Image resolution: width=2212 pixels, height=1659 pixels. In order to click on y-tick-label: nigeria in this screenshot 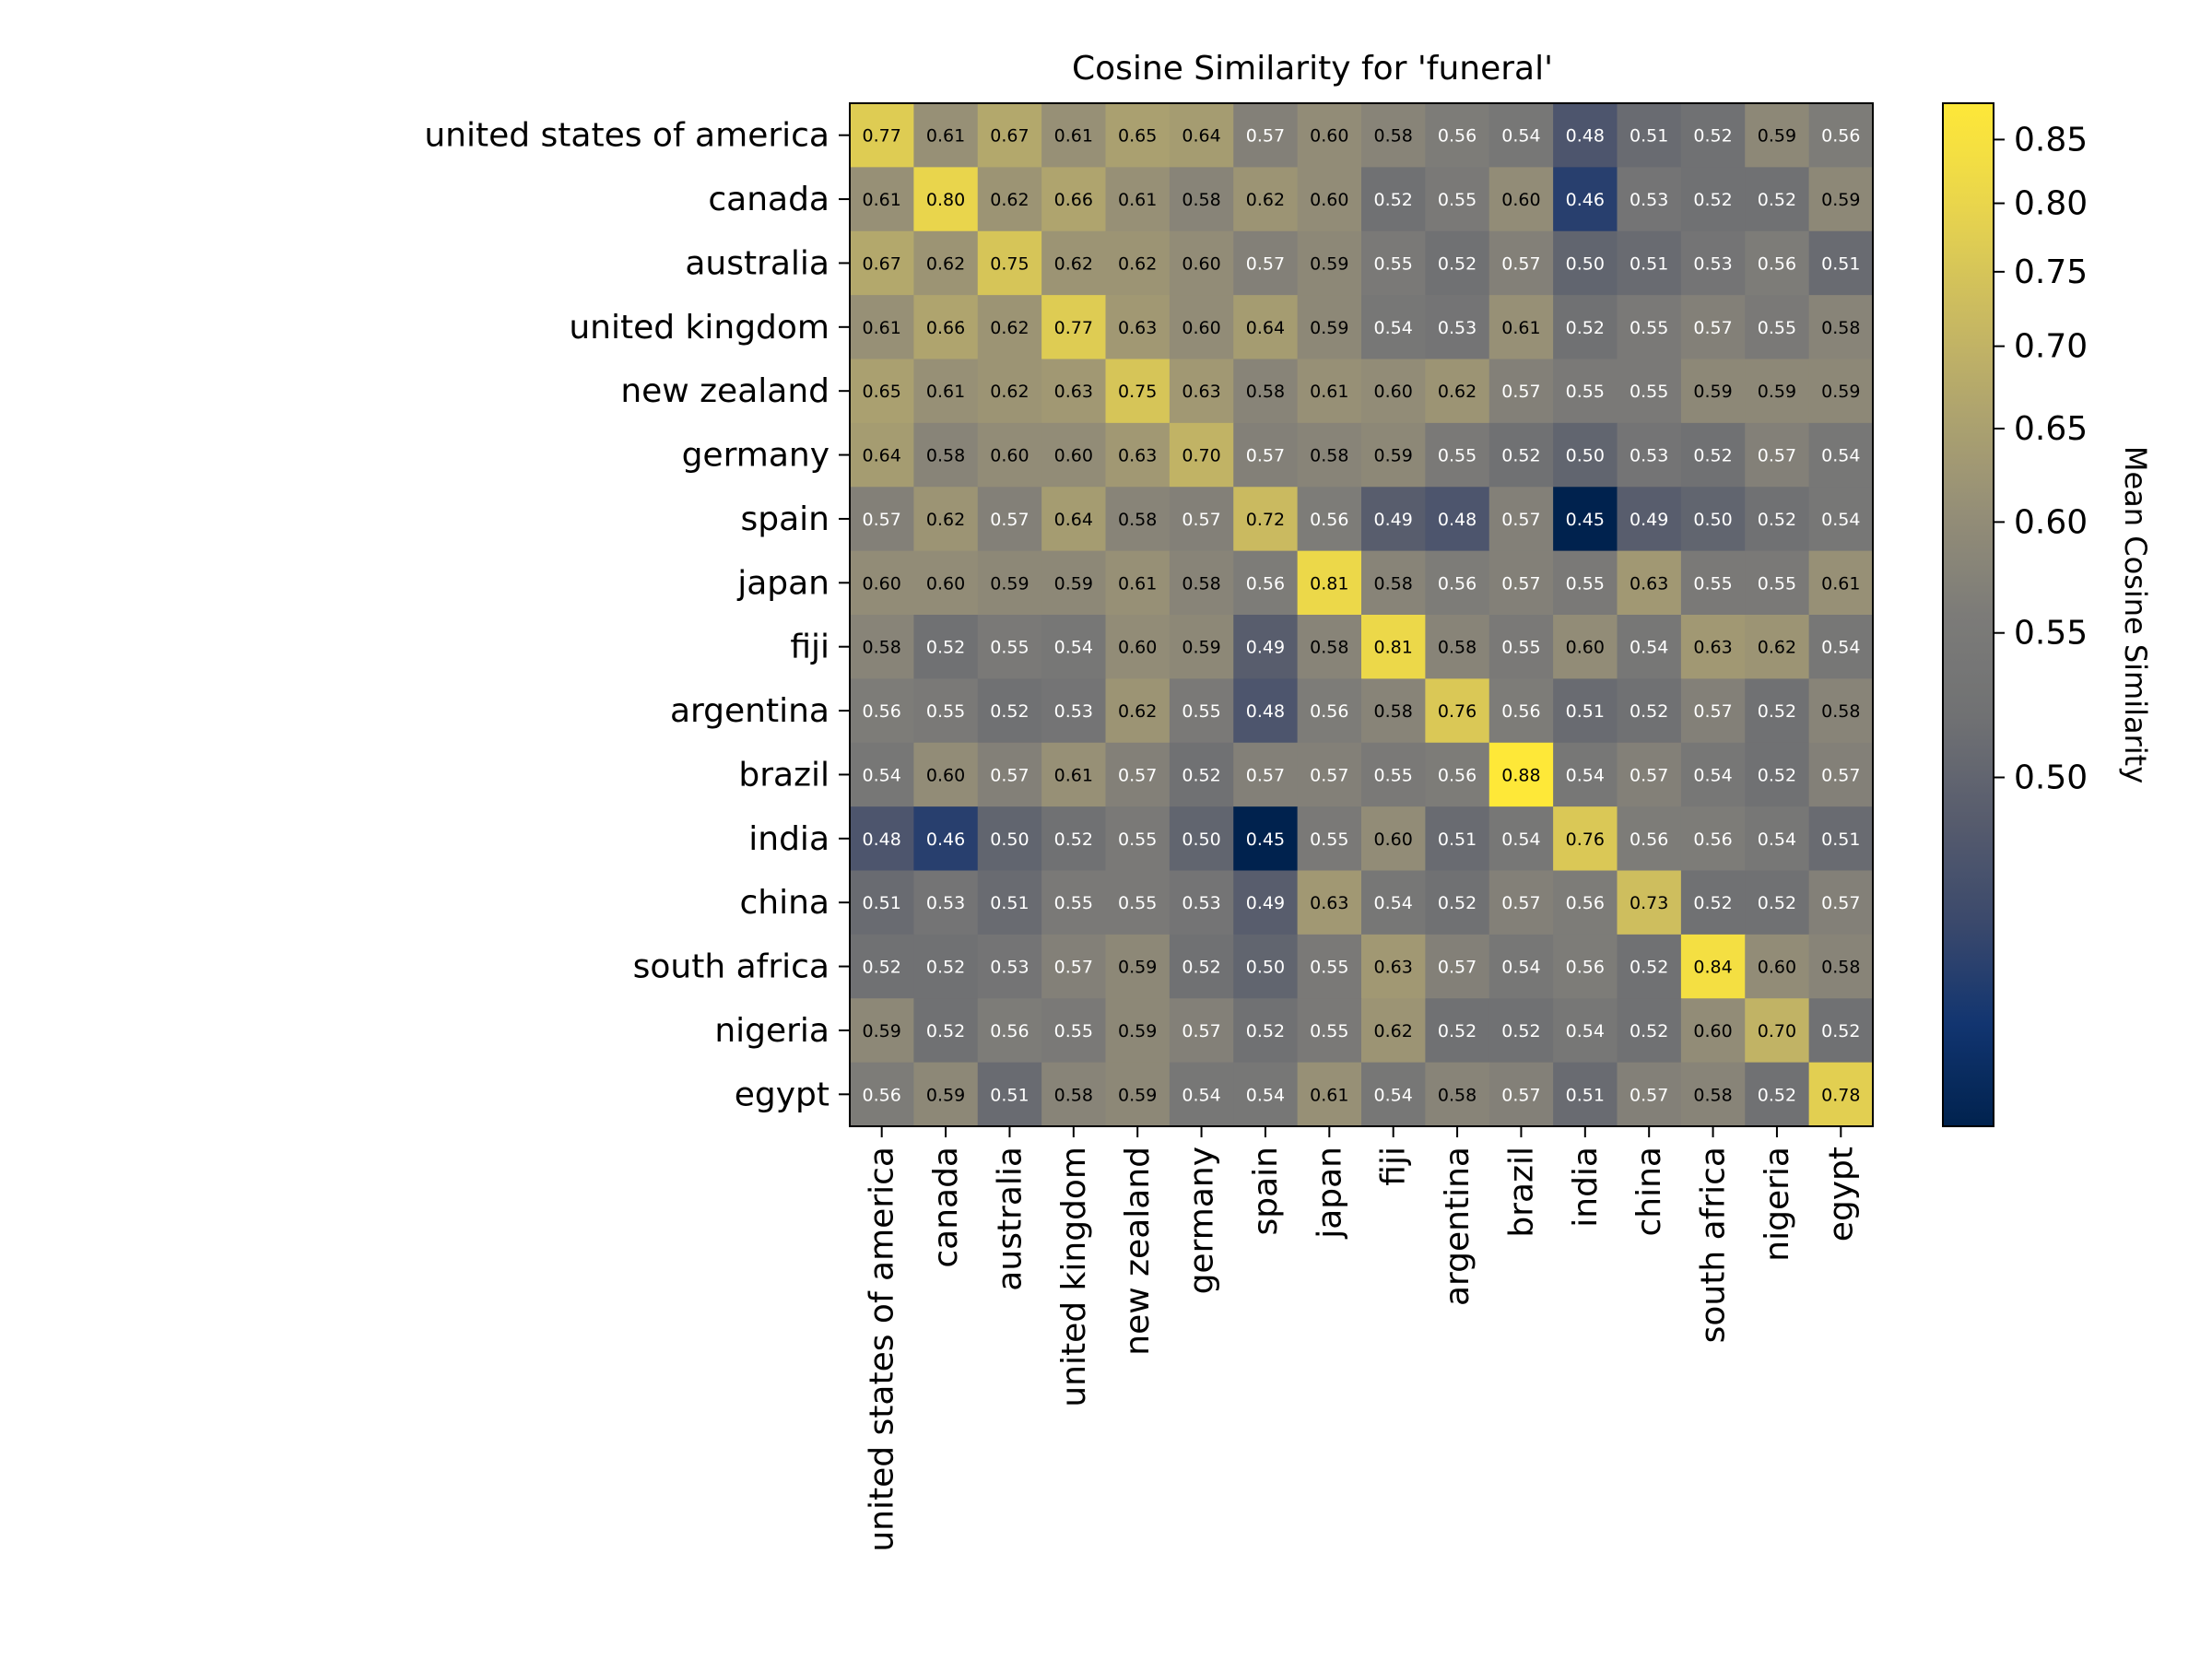, I will do `click(772, 1031)`.